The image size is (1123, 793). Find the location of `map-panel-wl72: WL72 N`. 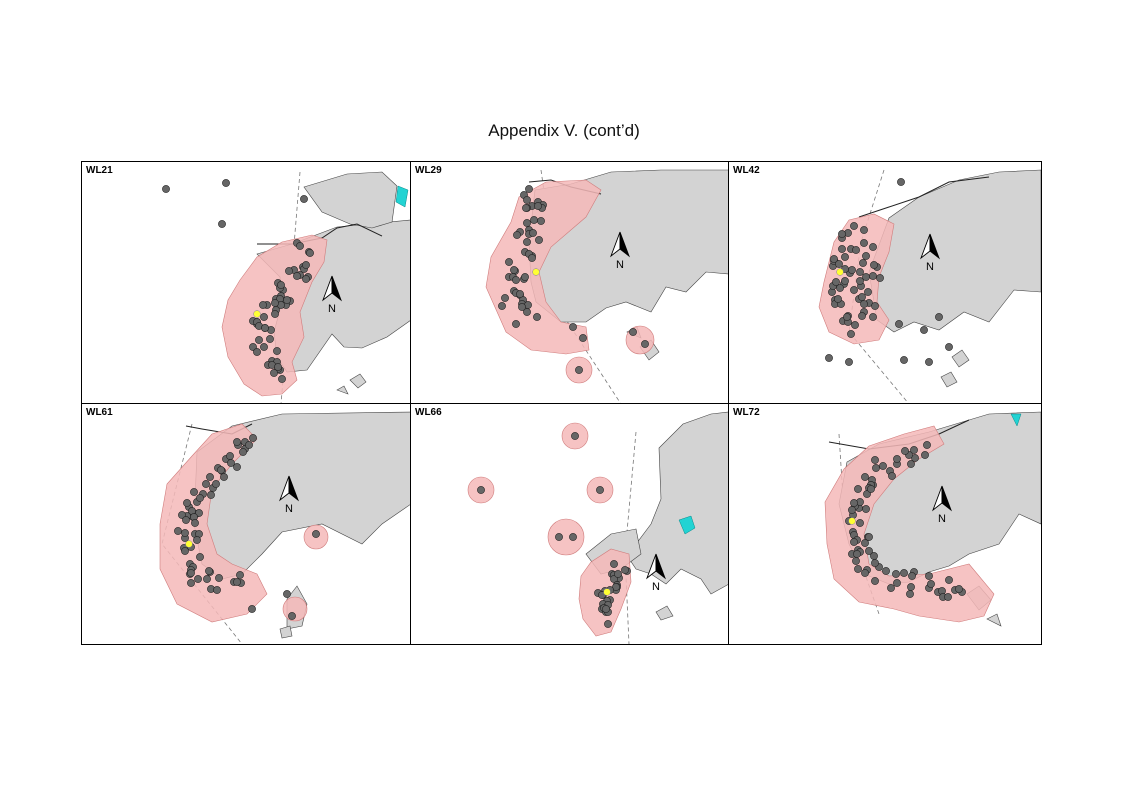

map-panel-wl72: WL72 N is located at coordinates (885, 524).